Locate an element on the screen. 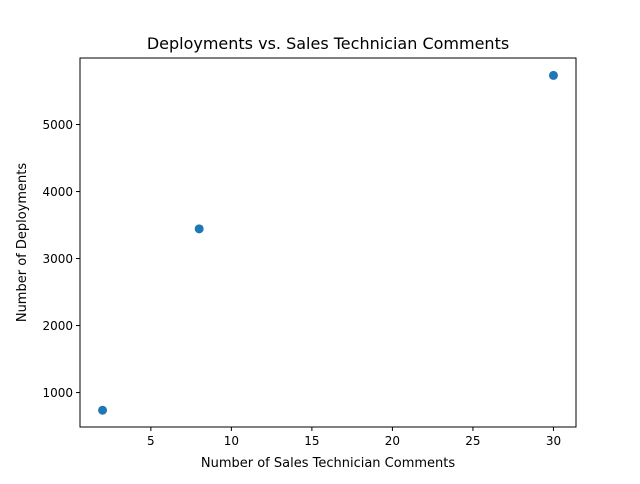 This screenshot has height=484, width=640. y-tick-label: 4000 is located at coordinates (57, 192).